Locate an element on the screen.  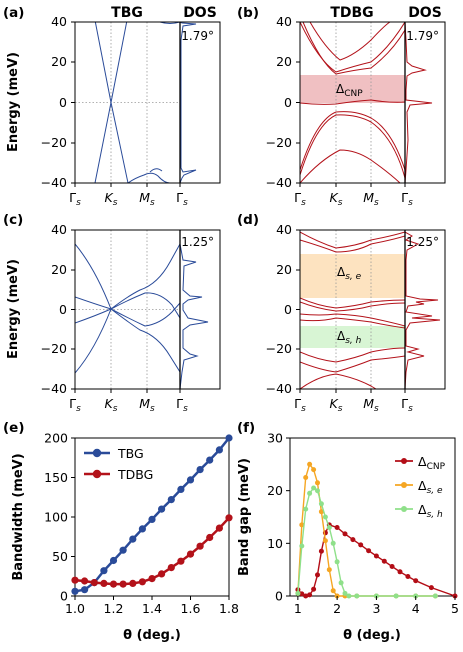
gap-se-label: Δs, e is located at coordinates (349, 273).